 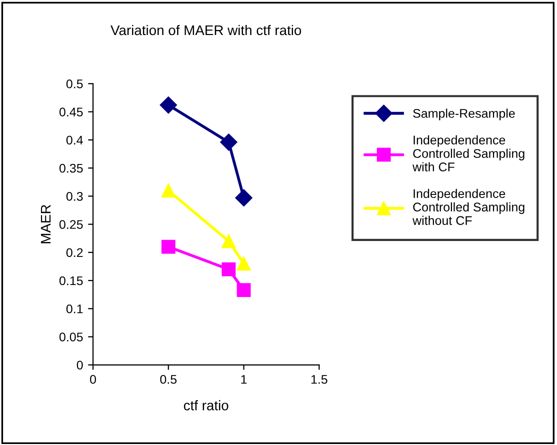 What do you see at coordinates (468, 206) in the screenshot?
I see `legend-label: Indepedendence Controlled Sampling without CF` at bounding box center [468, 206].